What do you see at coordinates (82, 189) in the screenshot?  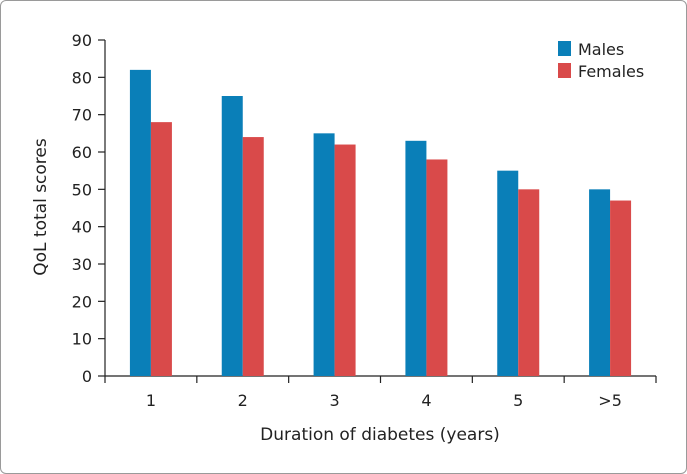 I see `y-tick-label: 50` at bounding box center [82, 189].